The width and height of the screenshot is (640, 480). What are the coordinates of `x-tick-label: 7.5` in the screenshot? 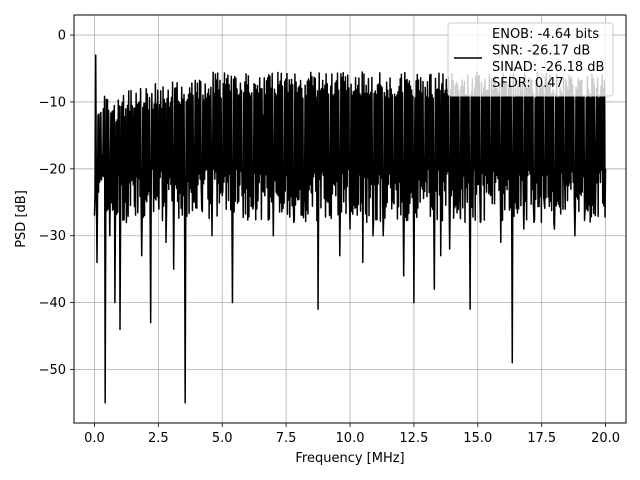 It's located at (286, 438).